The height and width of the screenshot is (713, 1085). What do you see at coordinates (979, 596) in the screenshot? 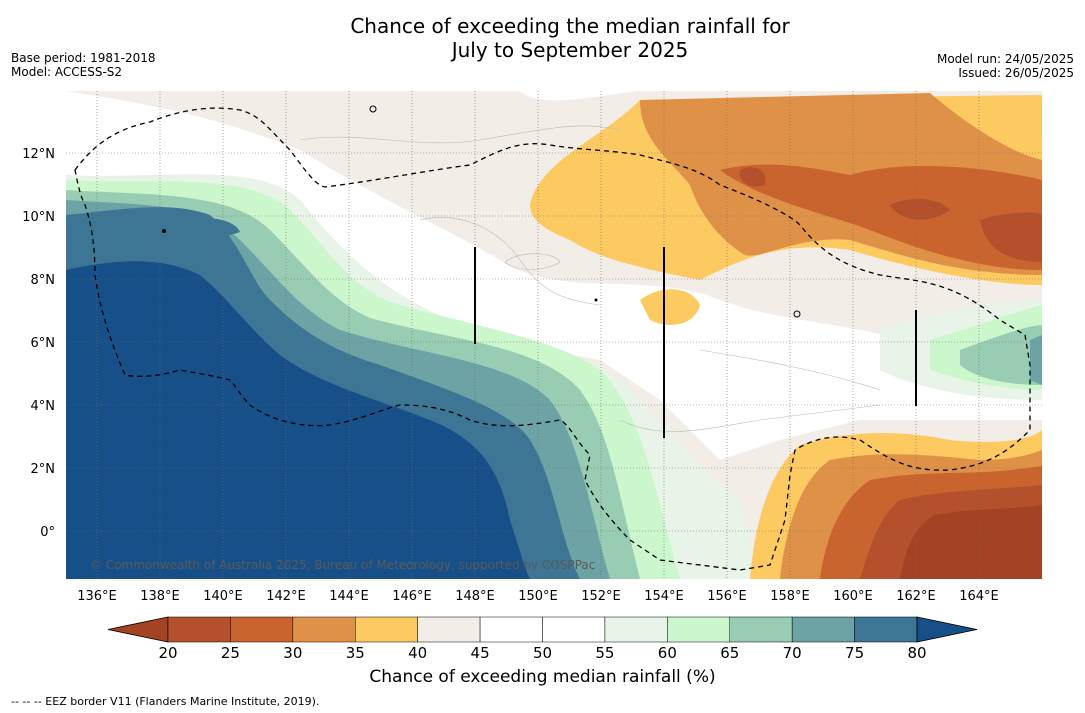
I see `x-tick-164: 164°E` at bounding box center [979, 596].